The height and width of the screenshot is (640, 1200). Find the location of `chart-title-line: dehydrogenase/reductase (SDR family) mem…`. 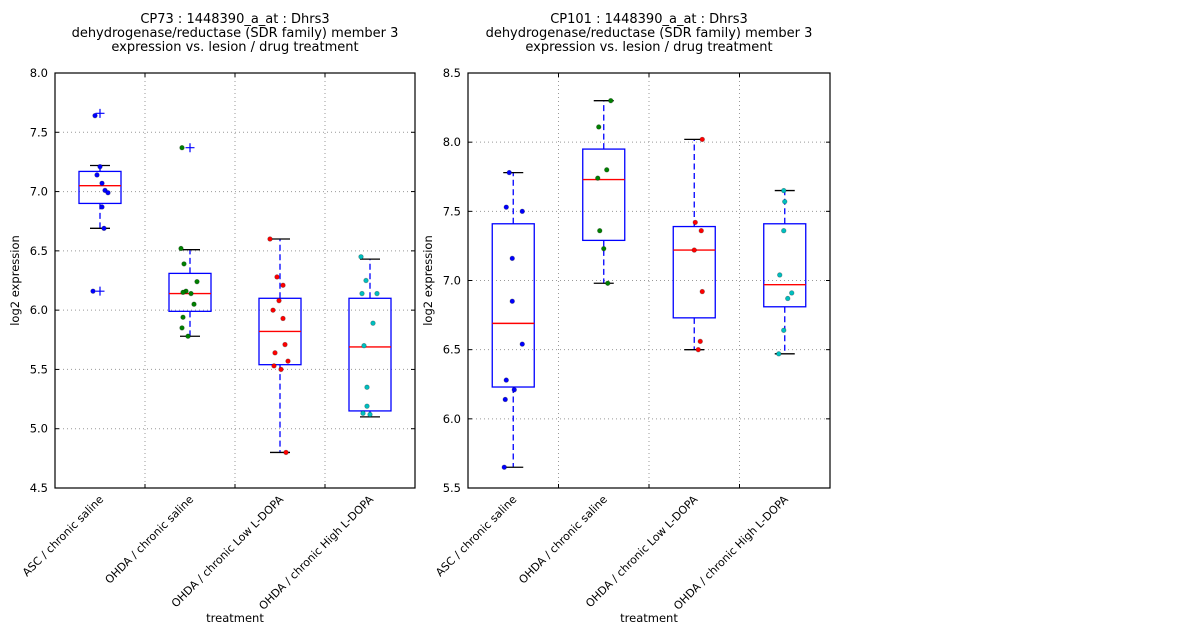

chart-title-line: dehydrogenase/reductase (SDR family) mem… is located at coordinates (649, 33).